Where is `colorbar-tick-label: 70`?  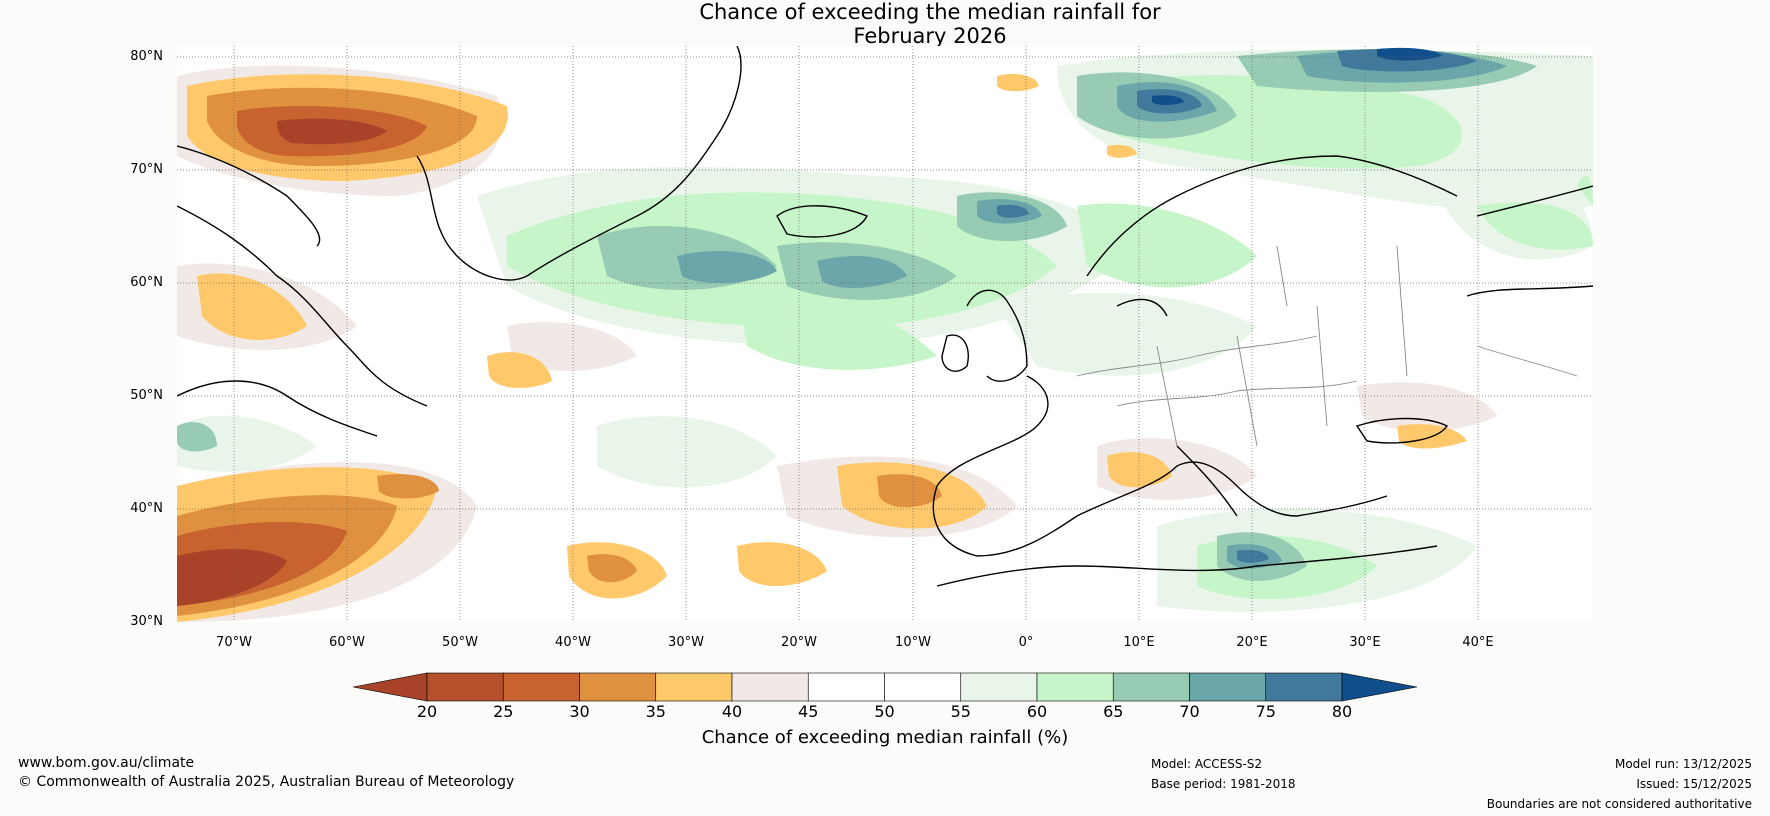 colorbar-tick-label: 70 is located at coordinates (1189, 711).